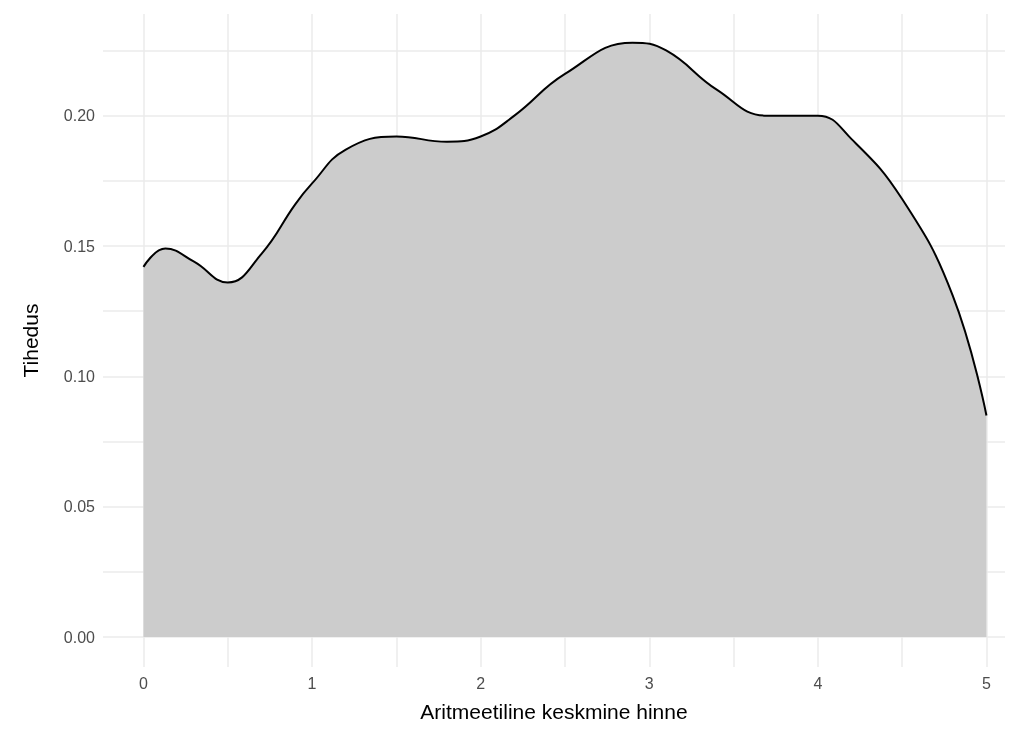 This screenshot has height=729, width=1017. What do you see at coordinates (481, 683) in the screenshot?
I see `x-tick-label: 2` at bounding box center [481, 683].